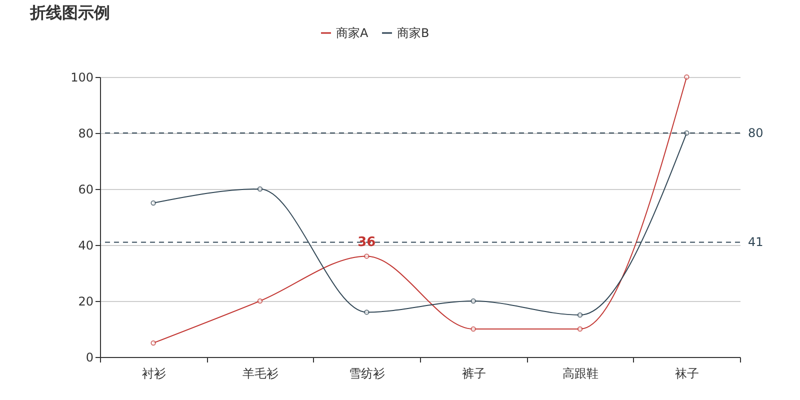  I want to click on y-tick-label: 20, so click(86, 301).